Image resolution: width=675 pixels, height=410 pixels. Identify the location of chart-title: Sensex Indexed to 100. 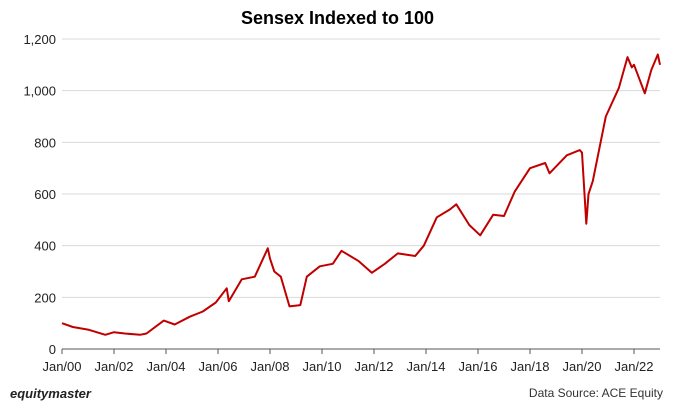
(337, 18).